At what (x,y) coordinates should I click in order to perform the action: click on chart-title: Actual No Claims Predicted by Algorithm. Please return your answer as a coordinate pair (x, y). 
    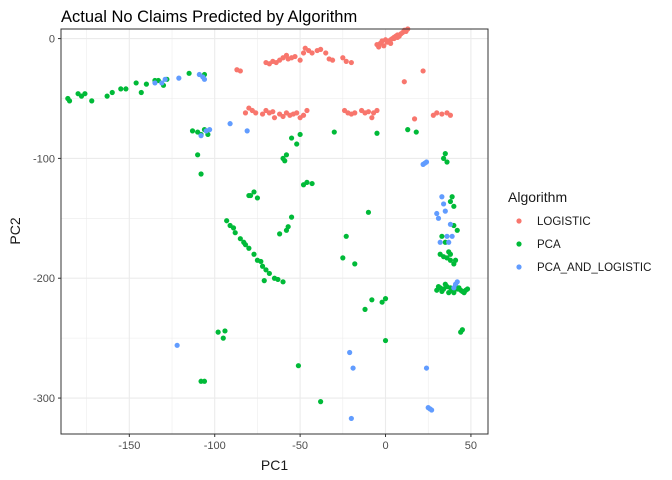
    Looking at the image, I should click on (209, 17).